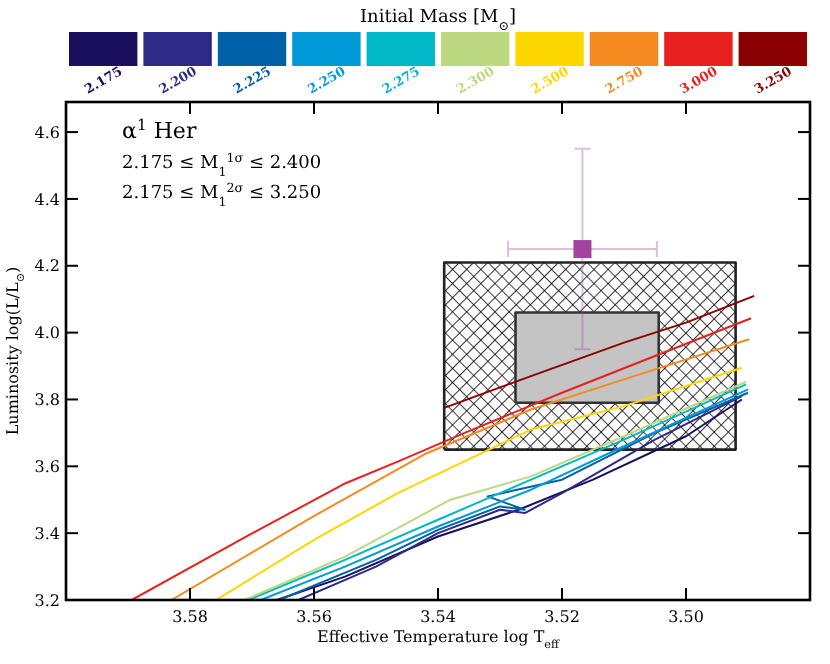 The image size is (830, 664). Describe the element at coordinates (190, 617) in the screenshot. I see `x-tick-label: 3.58` at that location.